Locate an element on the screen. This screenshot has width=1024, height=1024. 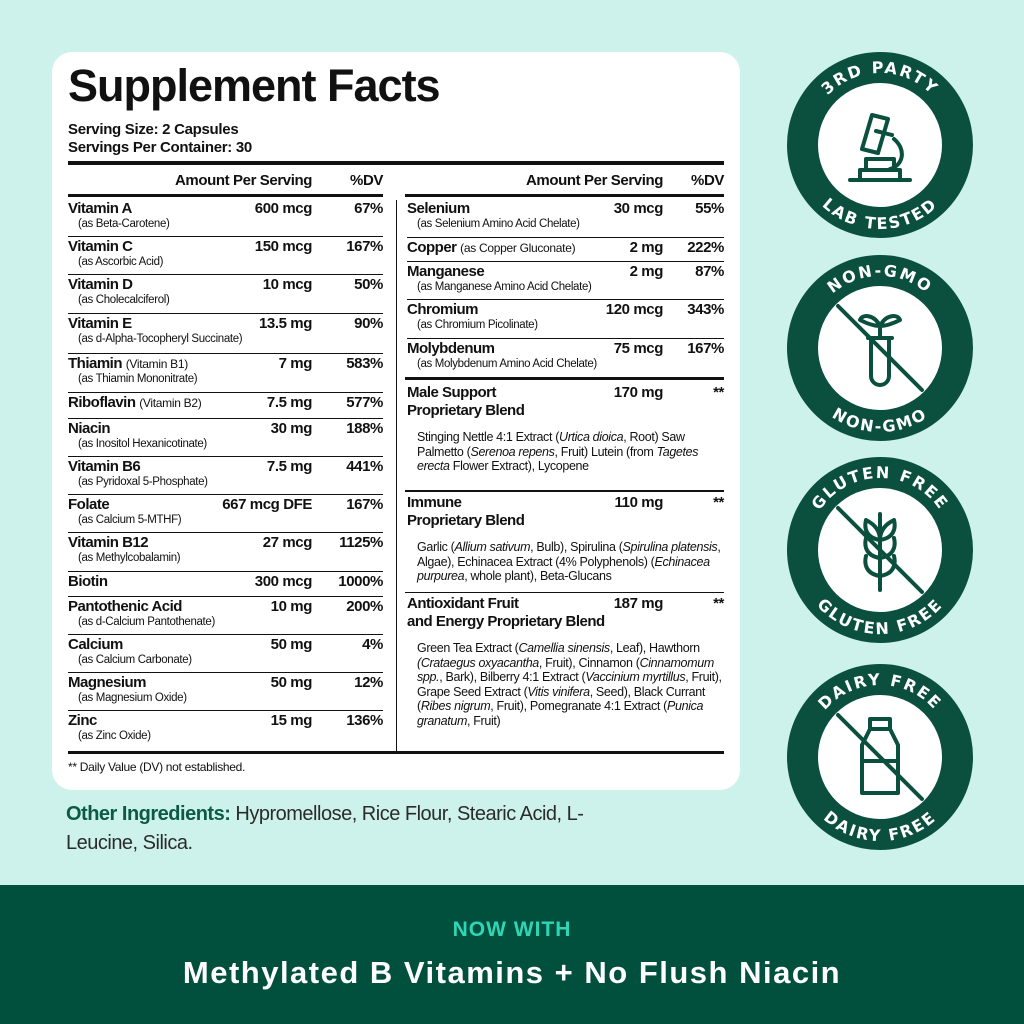
nutrient: Vitamin B12 is located at coordinates (108, 542).